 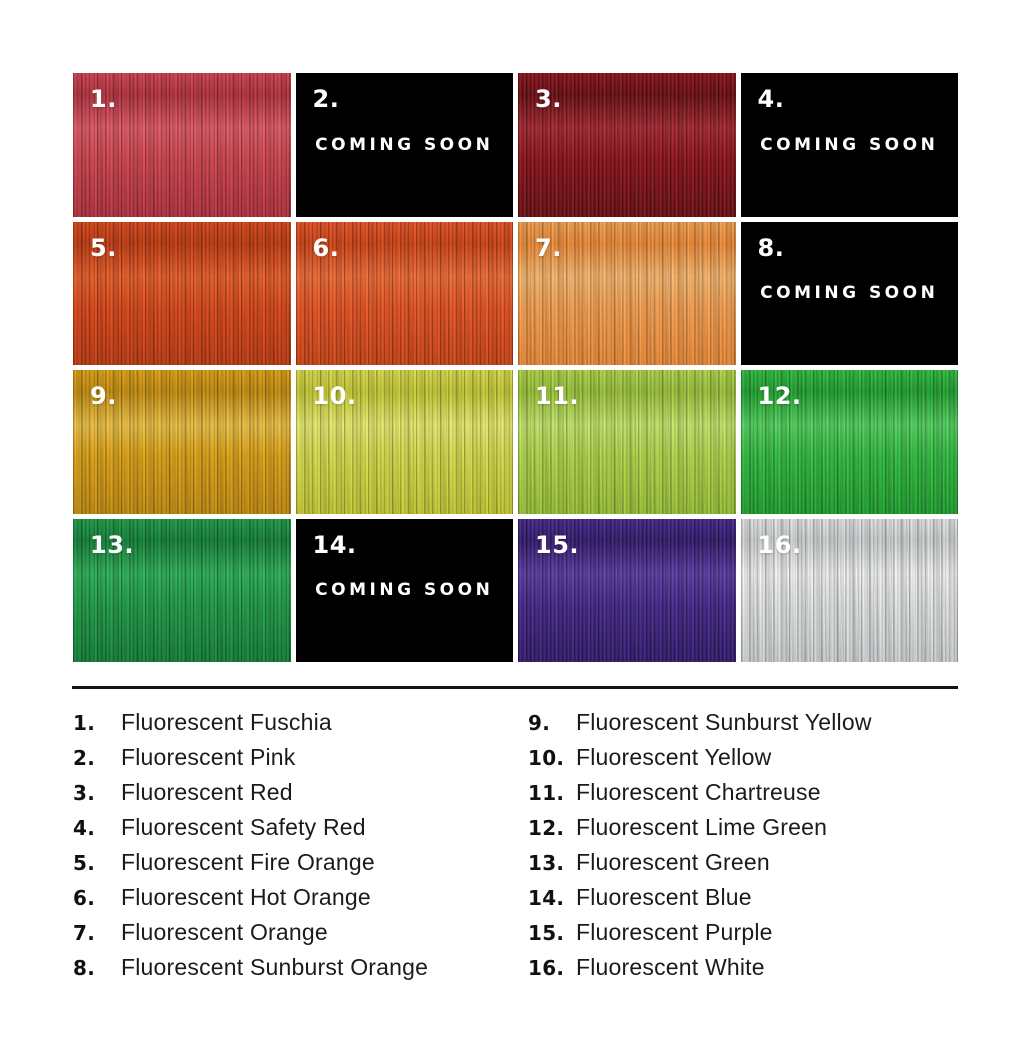 I want to click on swatch-tile-fluorescent-chartreuse: 11., so click(x=627, y=442).